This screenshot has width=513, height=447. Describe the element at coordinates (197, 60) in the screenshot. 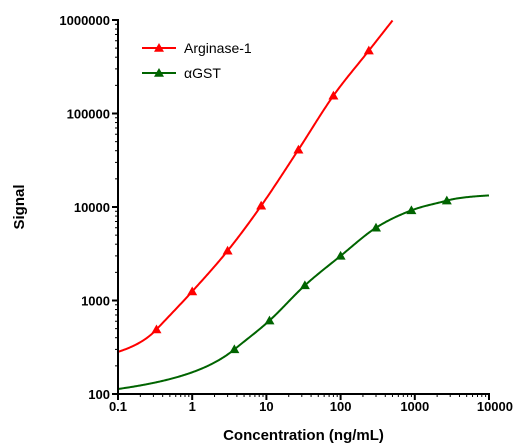

I see `legend: Arginase-1 αGST` at that location.